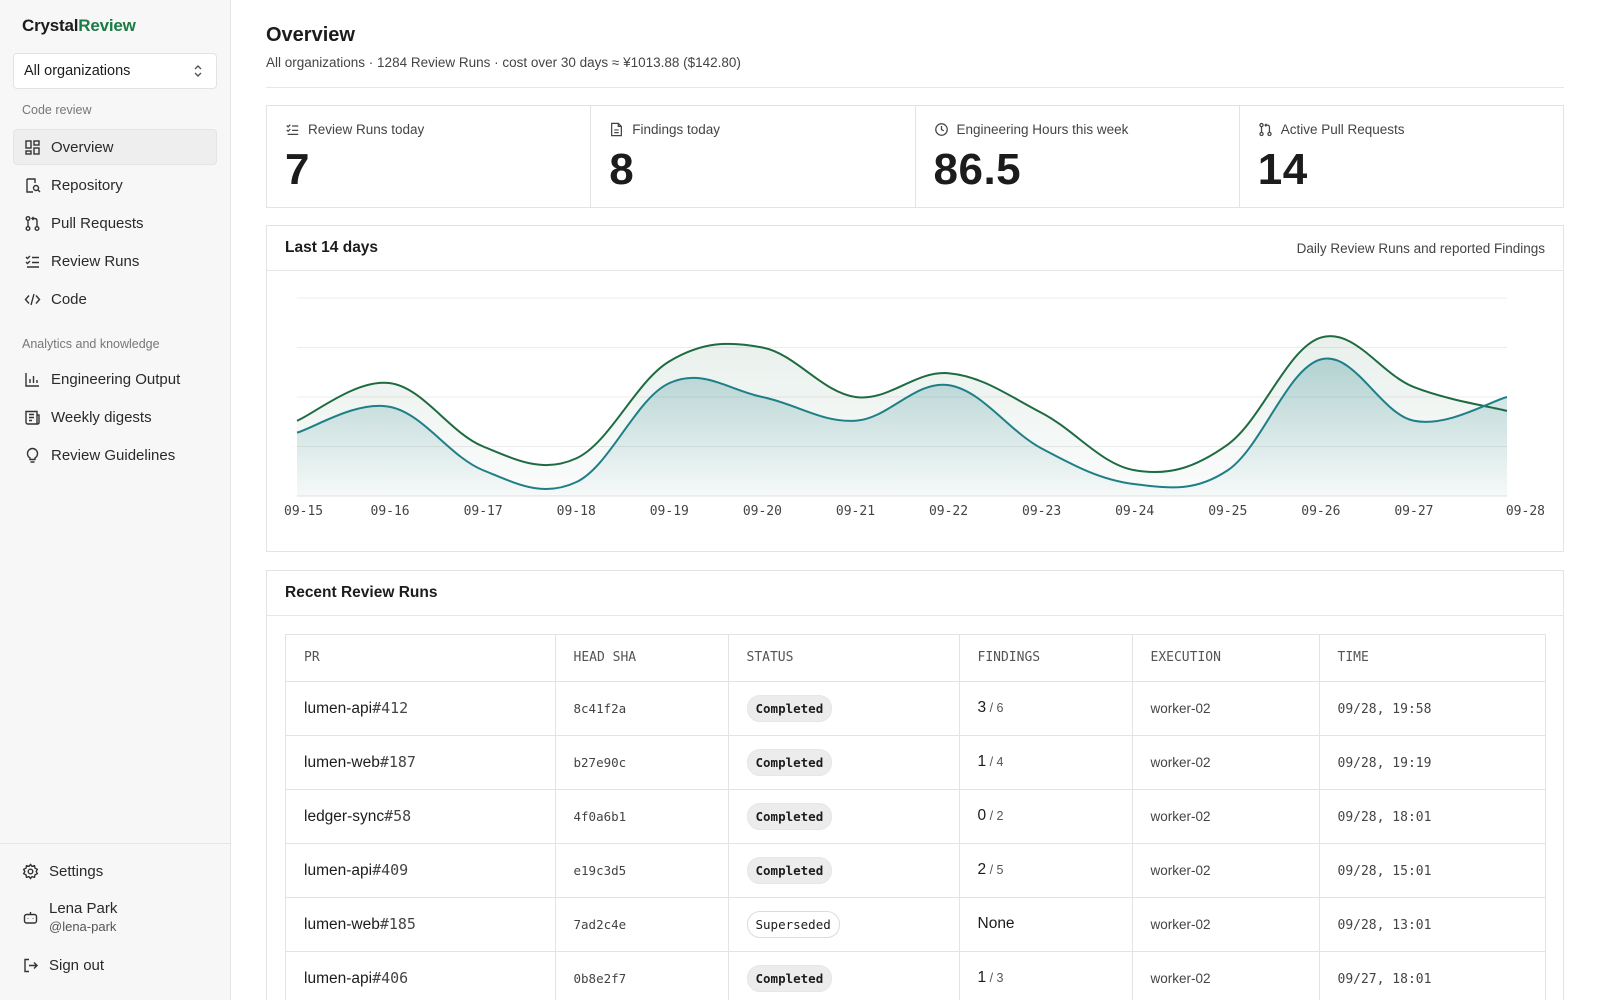 The width and height of the screenshot is (1600, 1000). I want to click on sidebar-item-label: Weekly digests, so click(101, 417).